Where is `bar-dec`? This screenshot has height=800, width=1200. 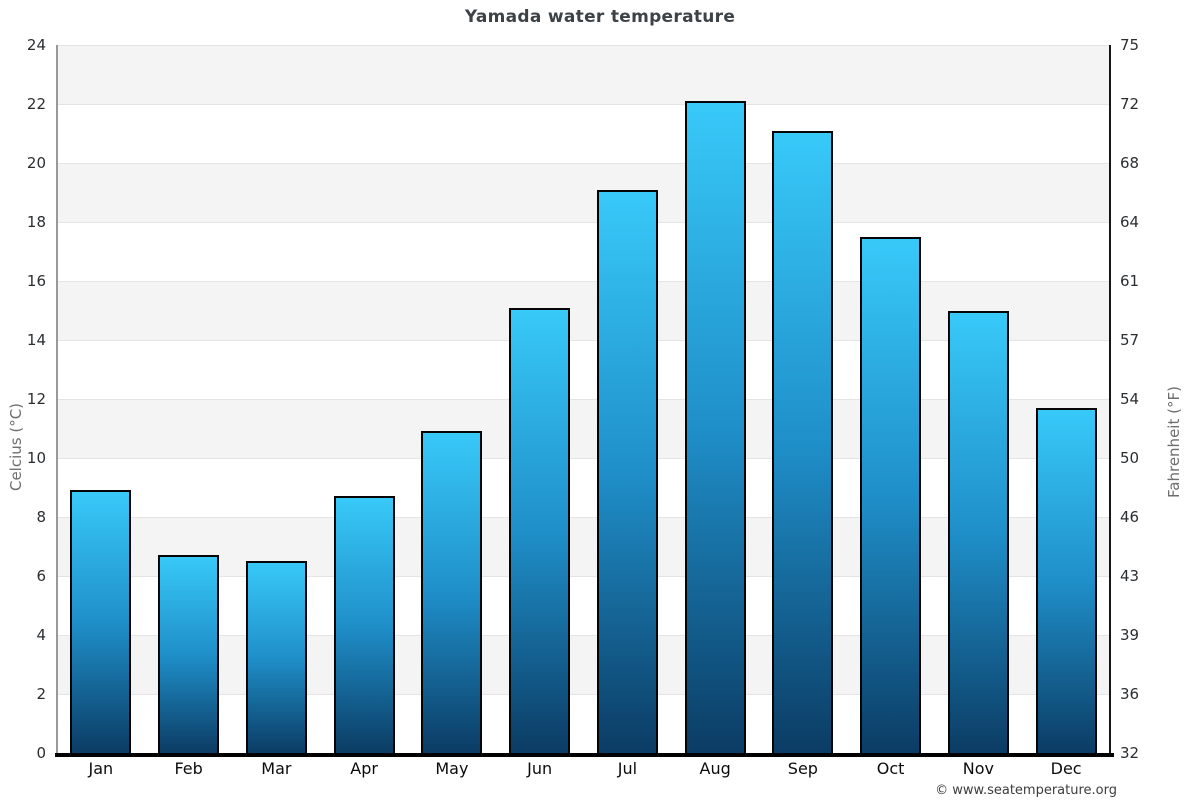
bar-dec is located at coordinates (1066, 580).